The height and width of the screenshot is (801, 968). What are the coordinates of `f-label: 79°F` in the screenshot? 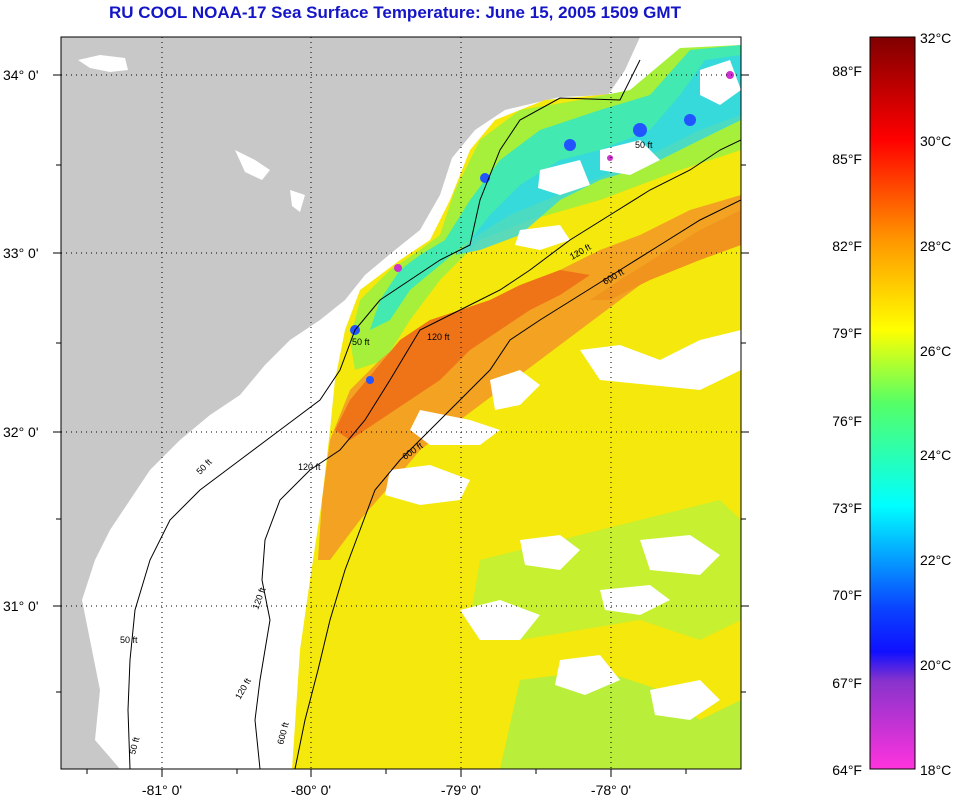 It's located at (847, 333).